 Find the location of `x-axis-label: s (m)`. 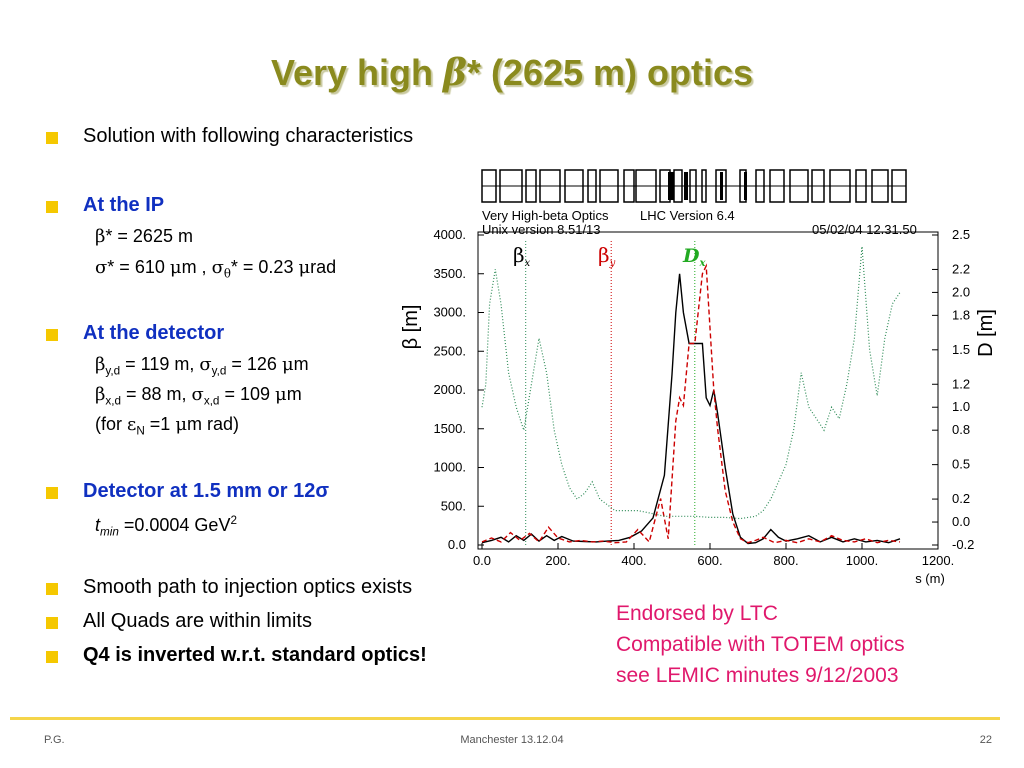

x-axis-label: s (m) is located at coordinates (930, 578).